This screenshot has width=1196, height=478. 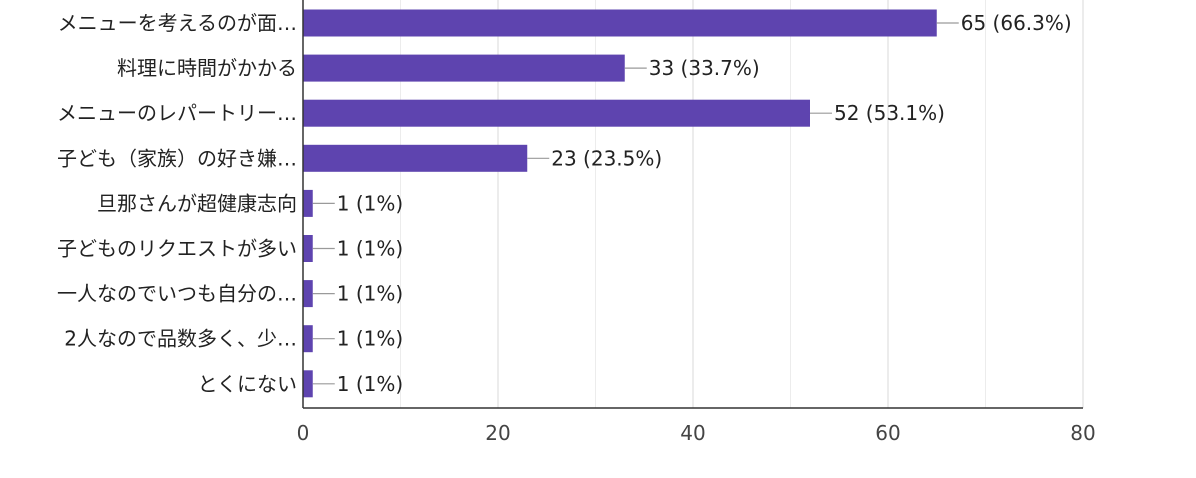 I want to click on category-label: 旦那さんが超健康志向, so click(x=197, y=203).